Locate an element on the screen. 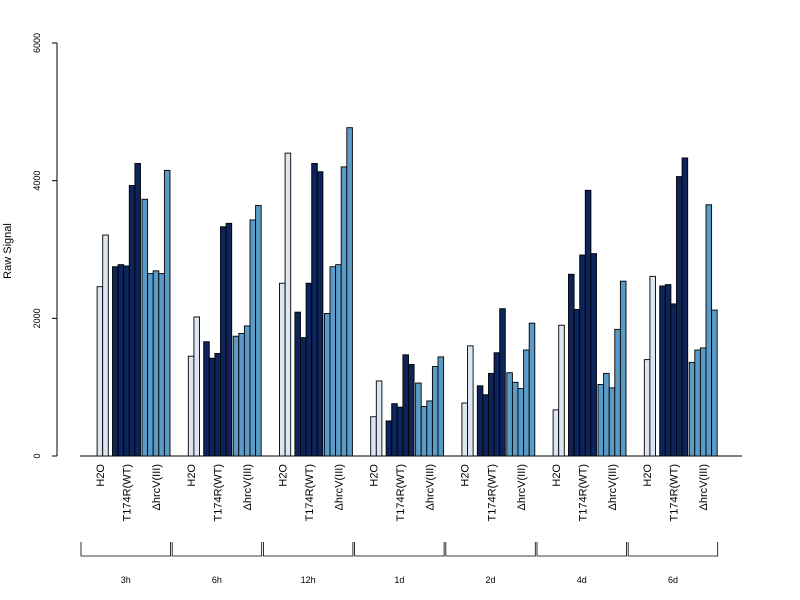 Image resolution: width=800 pixels, height=600 pixels. y-axis: 0 2000 4000 6000 is located at coordinates (45, 246).